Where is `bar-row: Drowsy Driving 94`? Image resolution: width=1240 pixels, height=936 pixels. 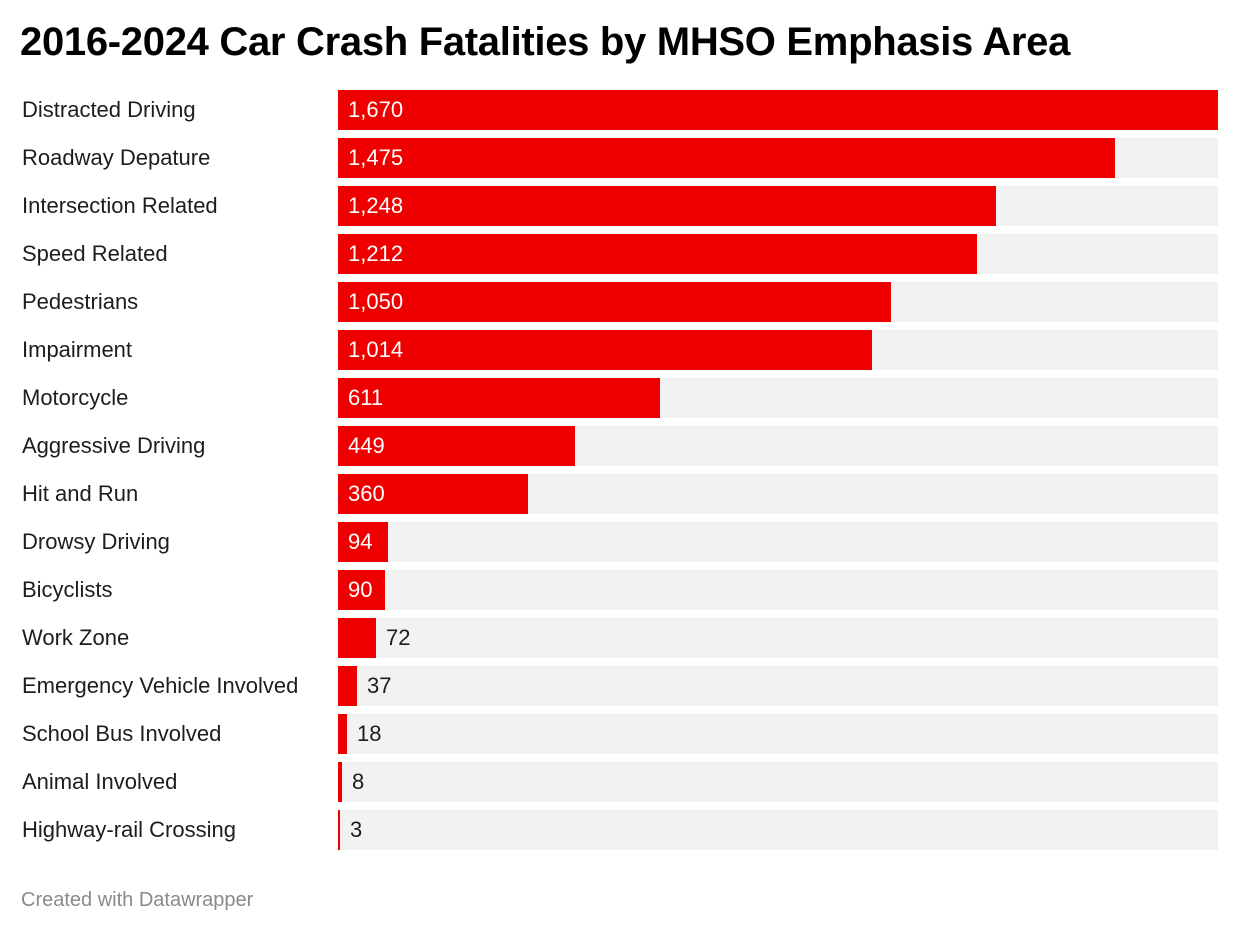
bar-row: Drowsy Driving 94 is located at coordinates (620, 542).